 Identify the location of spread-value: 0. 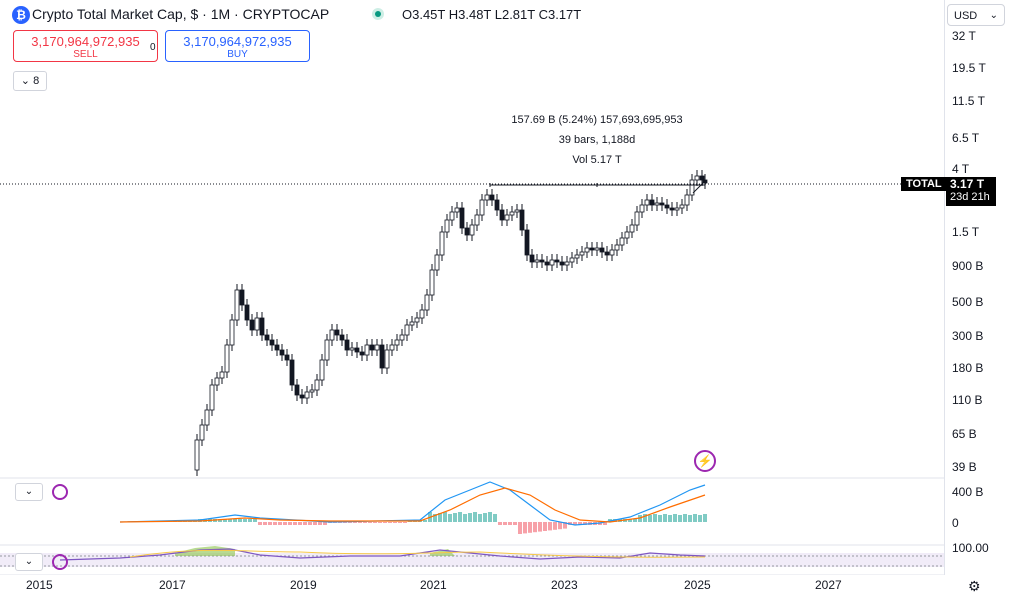
(153, 47).